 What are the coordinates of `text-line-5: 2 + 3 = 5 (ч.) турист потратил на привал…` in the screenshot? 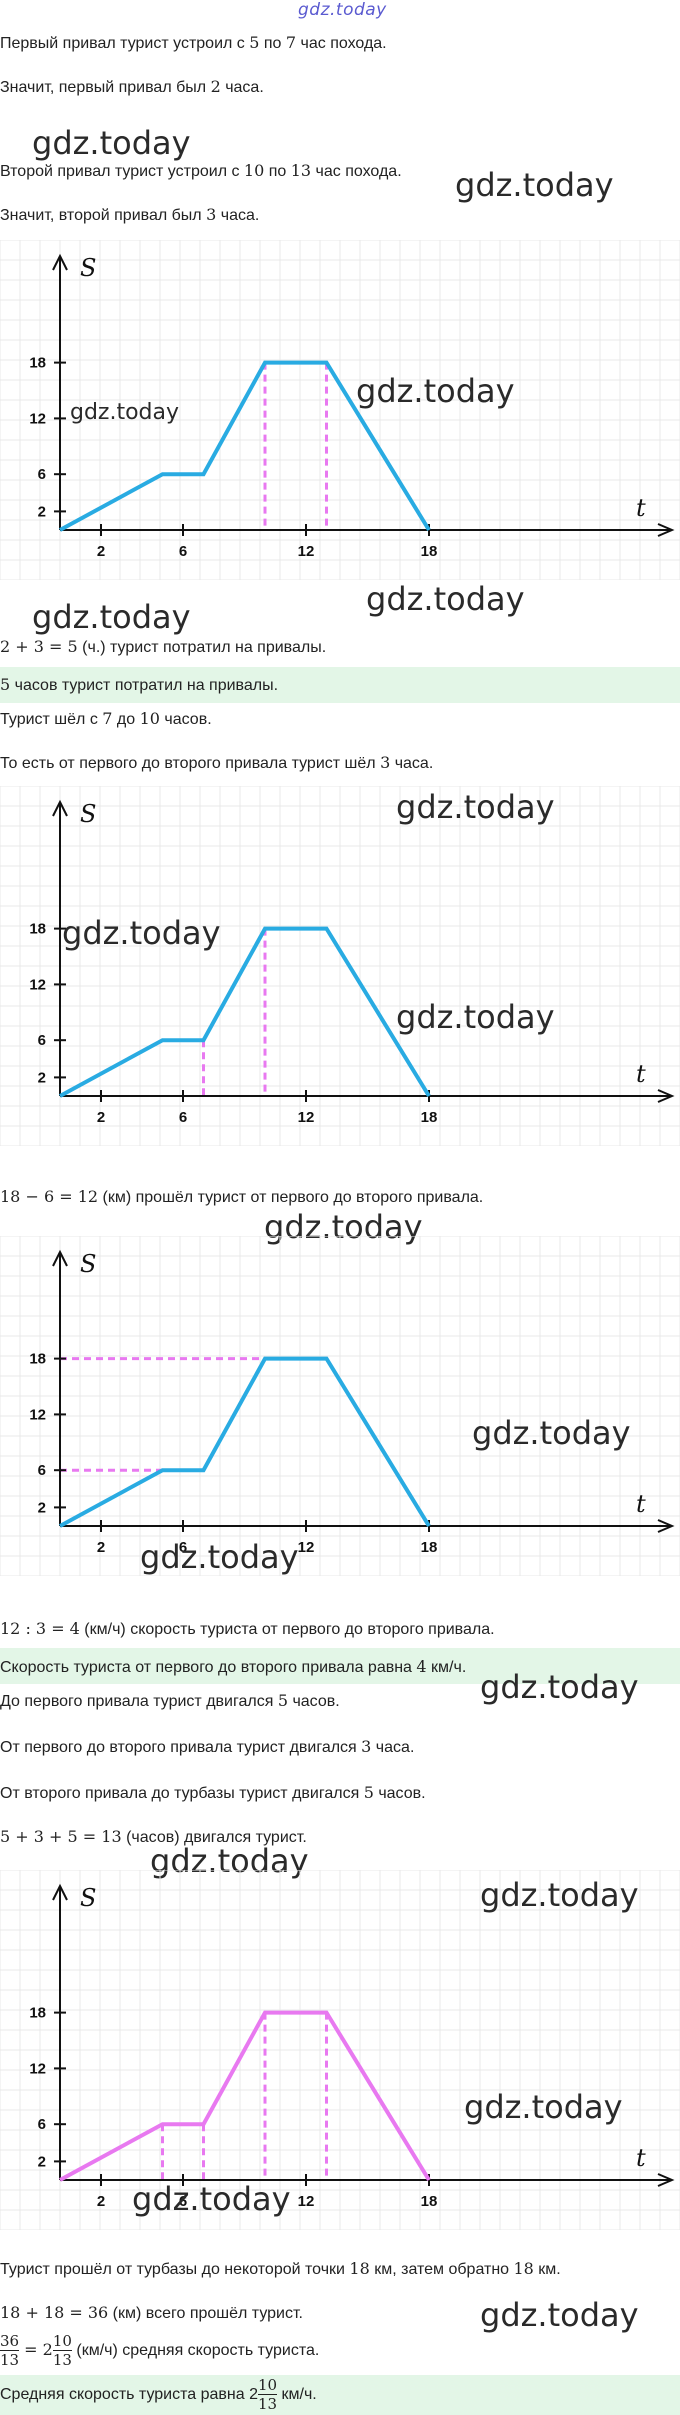 It's located at (163, 646).